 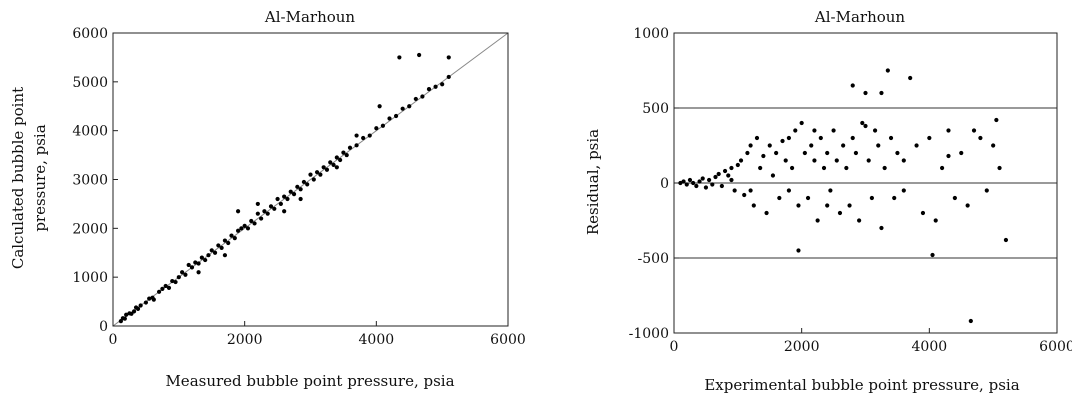 What do you see at coordinates (90, 181) in the screenshot?
I see `chart-left-ytick-label: 3000` at bounding box center [90, 181].